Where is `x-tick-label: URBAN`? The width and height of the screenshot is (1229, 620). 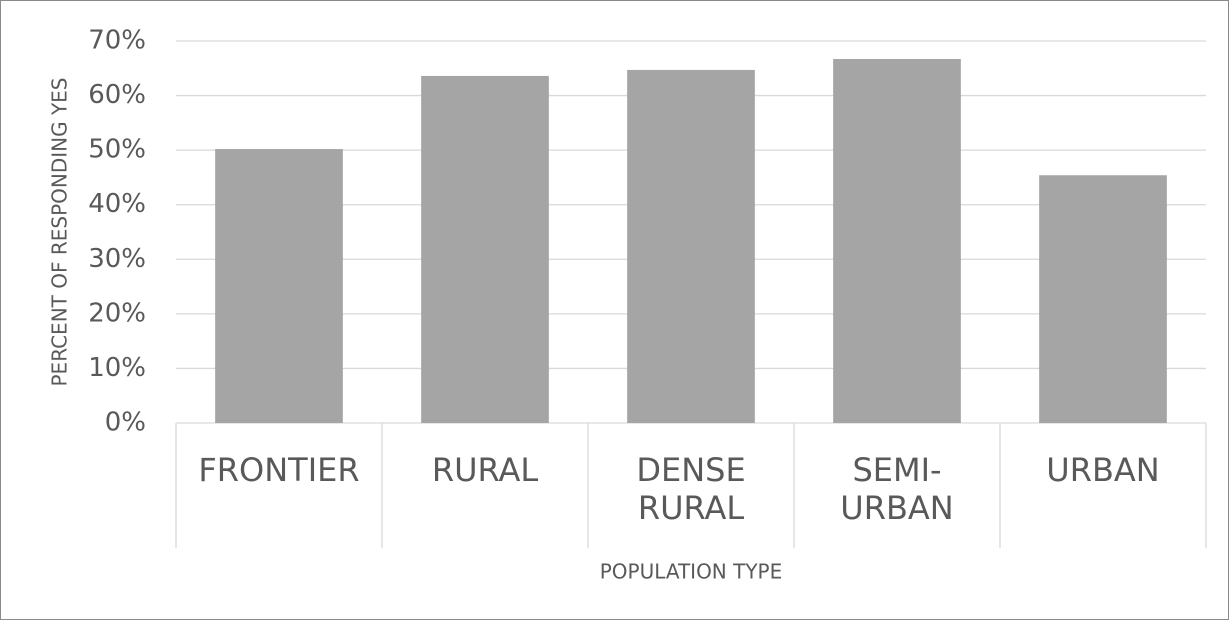
x-tick-label: URBAN is located at coordinates (1103, 470).